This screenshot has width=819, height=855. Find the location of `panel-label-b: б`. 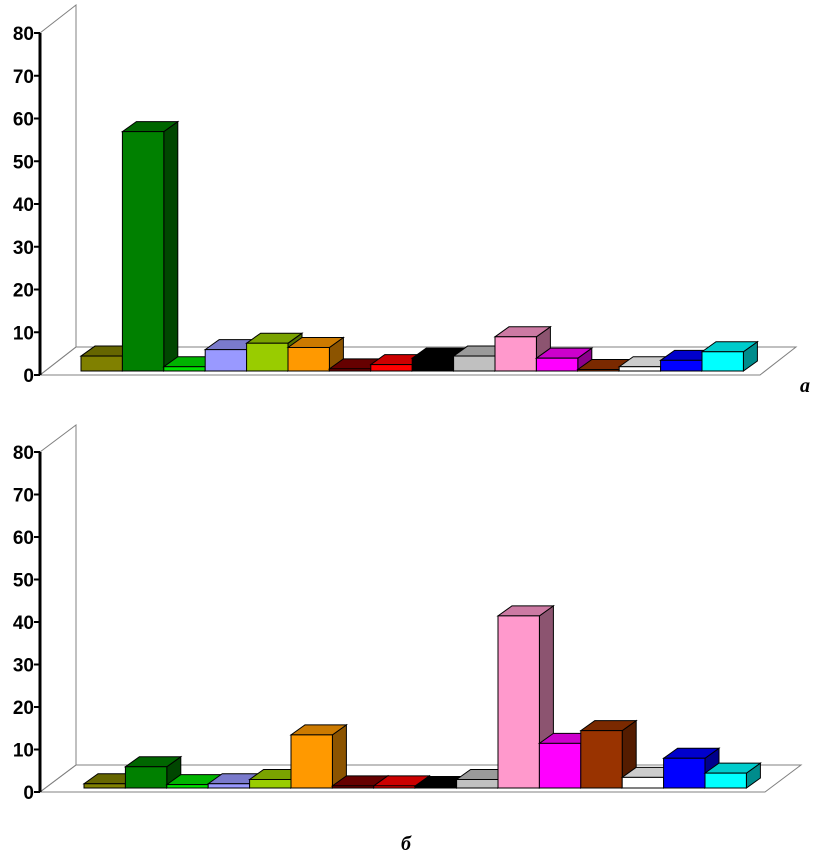

panel-label-b: б is located at coordinates (406, 844).